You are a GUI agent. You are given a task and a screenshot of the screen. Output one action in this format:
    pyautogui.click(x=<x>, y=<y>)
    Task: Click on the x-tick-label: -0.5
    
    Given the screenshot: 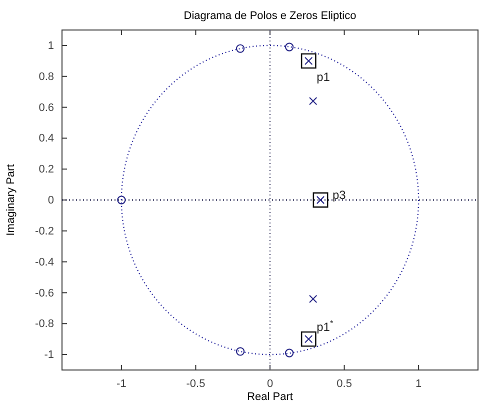 What is the action you would take?
    pyautogui.click(x=196, y=384)
    